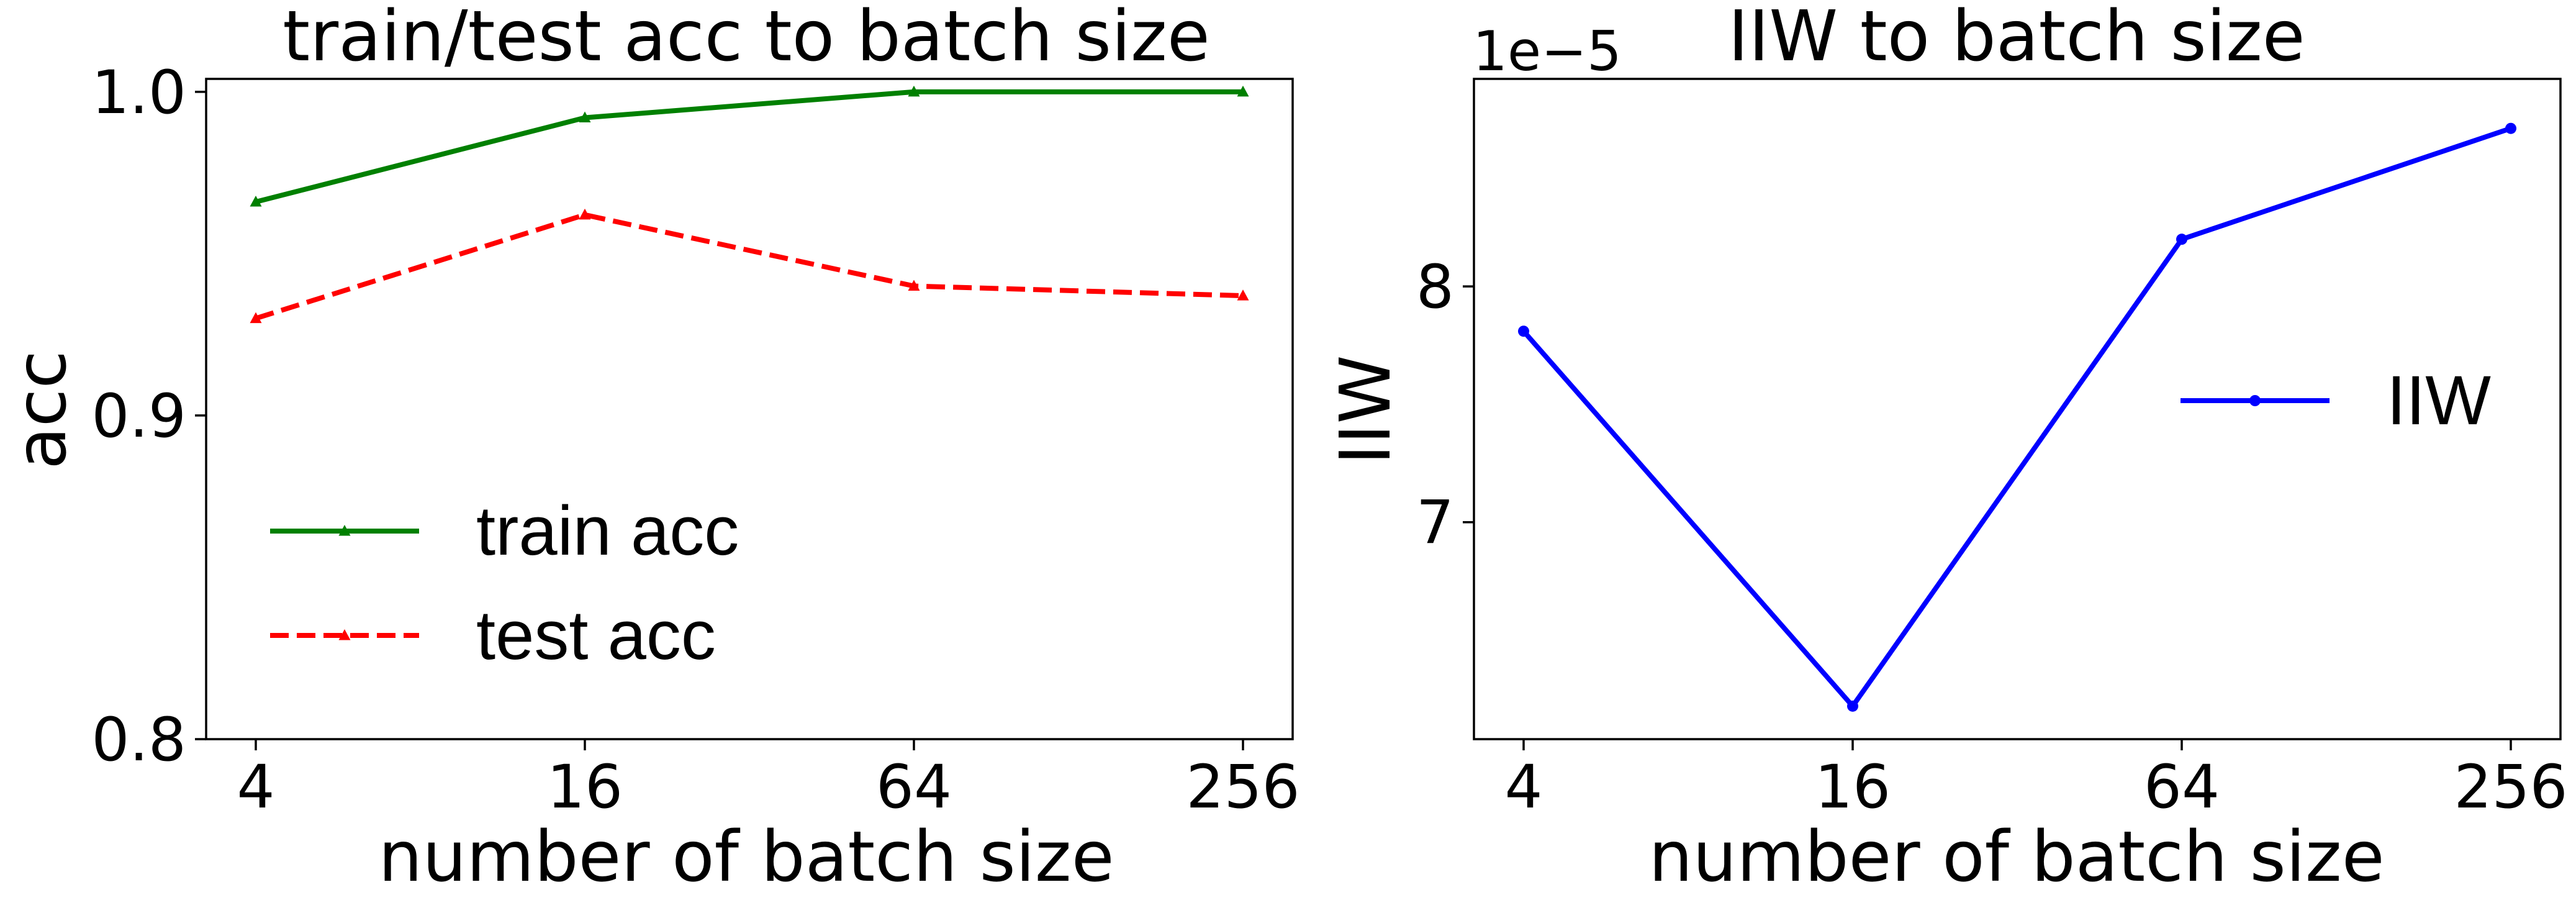 The height and width of the screenshot is (905, 2576). Describe the element at coordinates (41, 410) in the screenshot. I see `y-axis-title: acc` at that location.